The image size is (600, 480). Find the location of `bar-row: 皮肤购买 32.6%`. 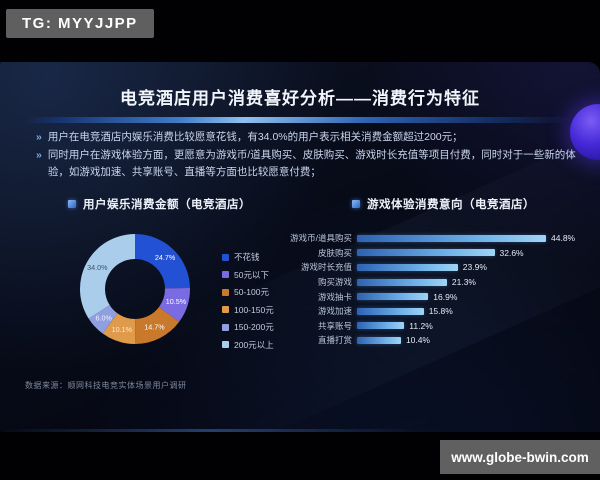

bar-row: 皮肤购买 32.6% is located at coordinates (439, 253).